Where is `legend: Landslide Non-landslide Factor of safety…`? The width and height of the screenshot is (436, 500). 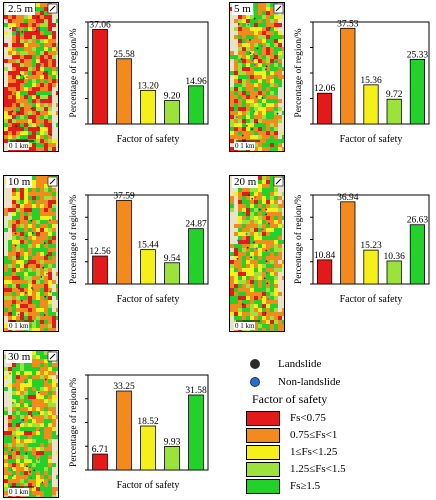
legend: Landslide Non-landslide Factor of safety… is located at coordinates (339, 425).